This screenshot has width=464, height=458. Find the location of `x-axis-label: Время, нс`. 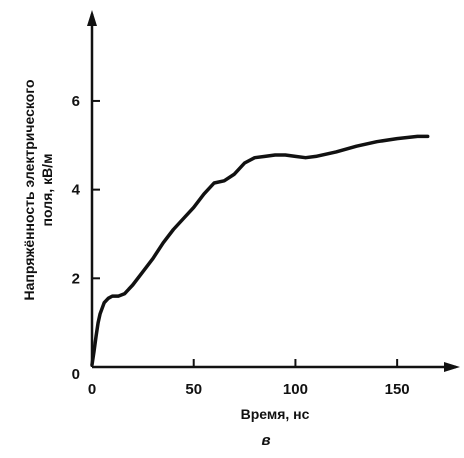

x-axis-label: Время, нс is located at coordinates (275, 414).